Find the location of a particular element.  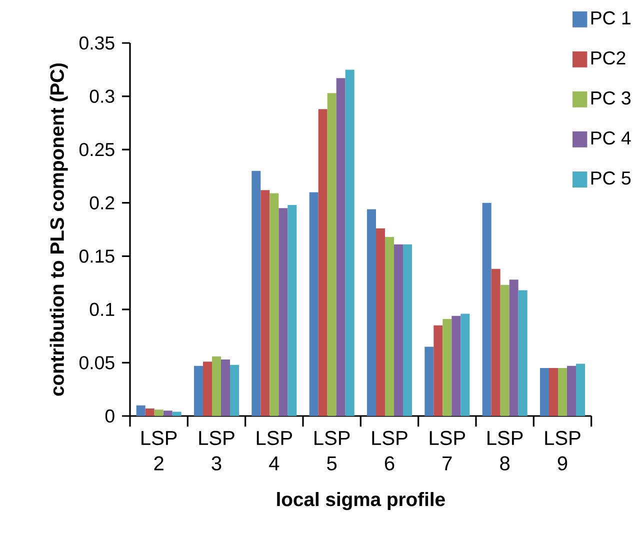

x-tick-label: LSP 2 is located at coordinates (159, 450).